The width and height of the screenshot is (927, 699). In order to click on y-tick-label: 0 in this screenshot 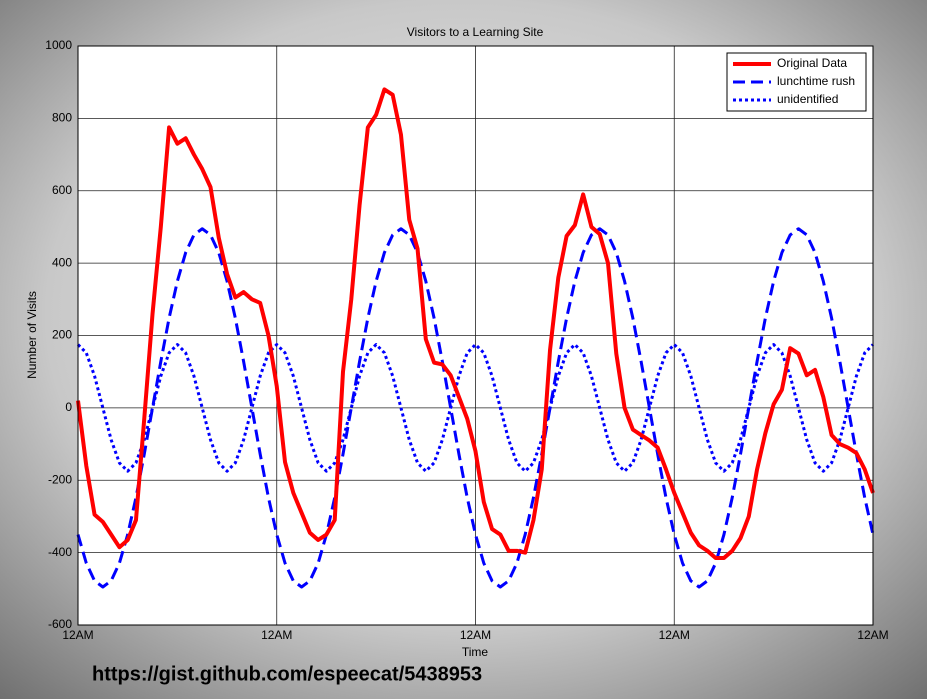, I will do `click(68, 407)`.